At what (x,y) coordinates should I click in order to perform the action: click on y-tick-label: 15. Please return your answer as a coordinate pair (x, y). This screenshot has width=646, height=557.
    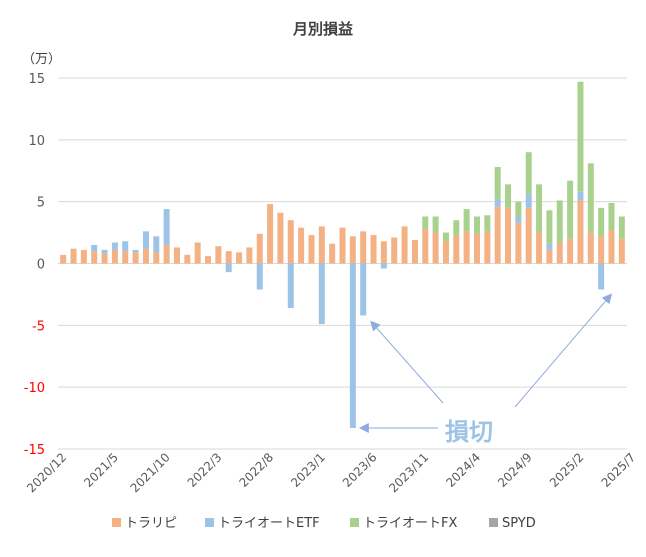
    Looking at the image, I should click on (36, 79).